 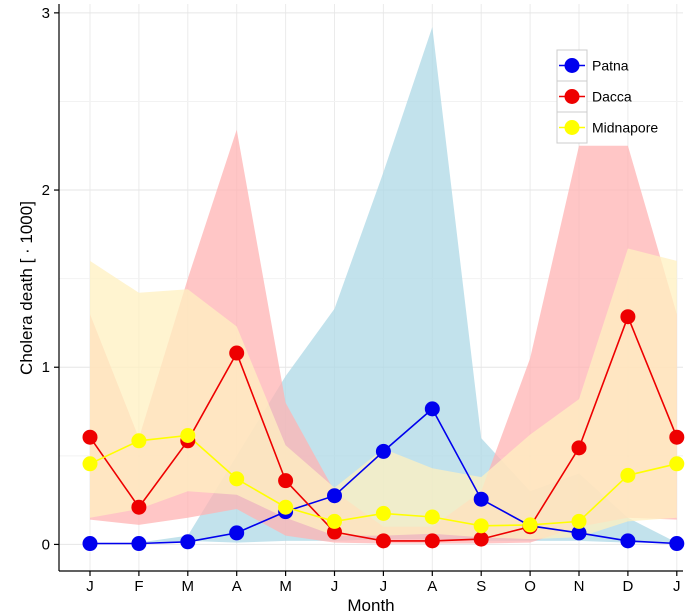 I want to click on y-tick-label: 0, so click(x=46, y=544).